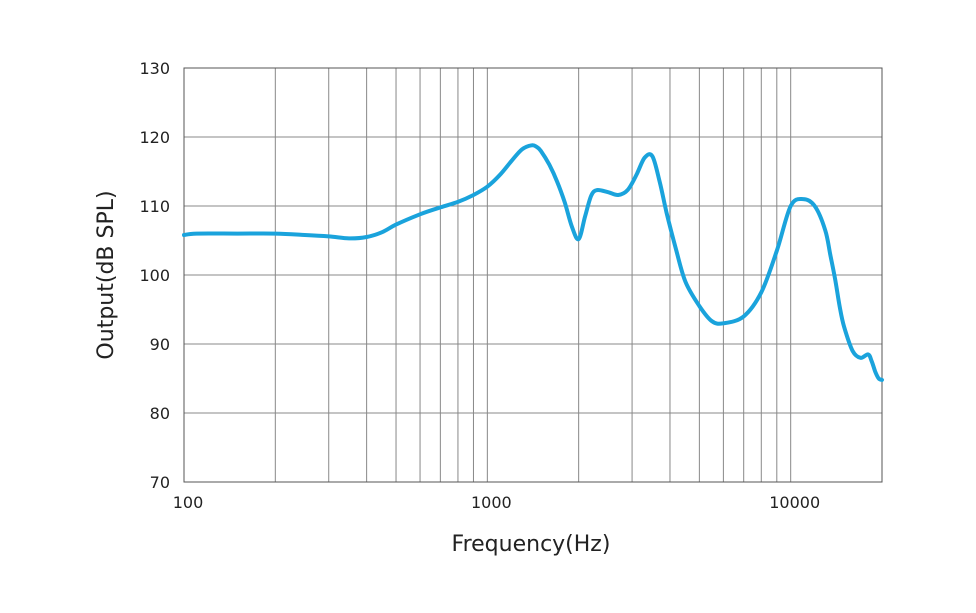  Describe the element at coordinates (160, 344) in the screenshot. I see `y-tick-label: 90` at that location.